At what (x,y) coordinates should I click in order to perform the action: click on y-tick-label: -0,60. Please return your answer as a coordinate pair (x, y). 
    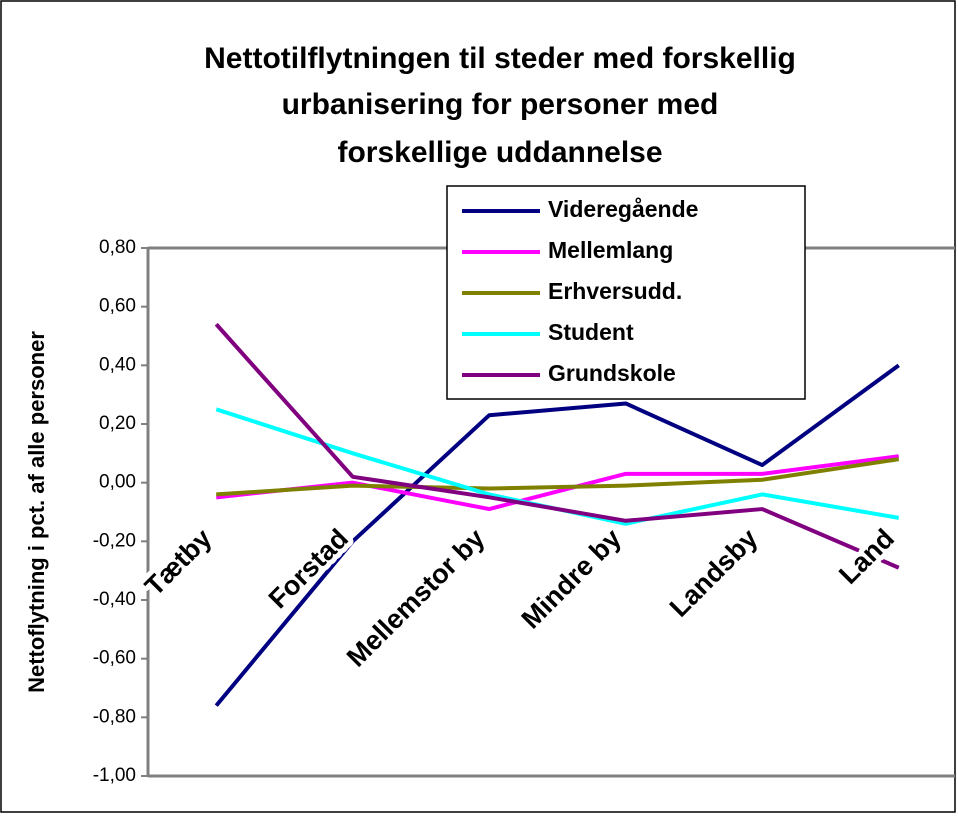
    Looking at the image, I should click on (114, 658).